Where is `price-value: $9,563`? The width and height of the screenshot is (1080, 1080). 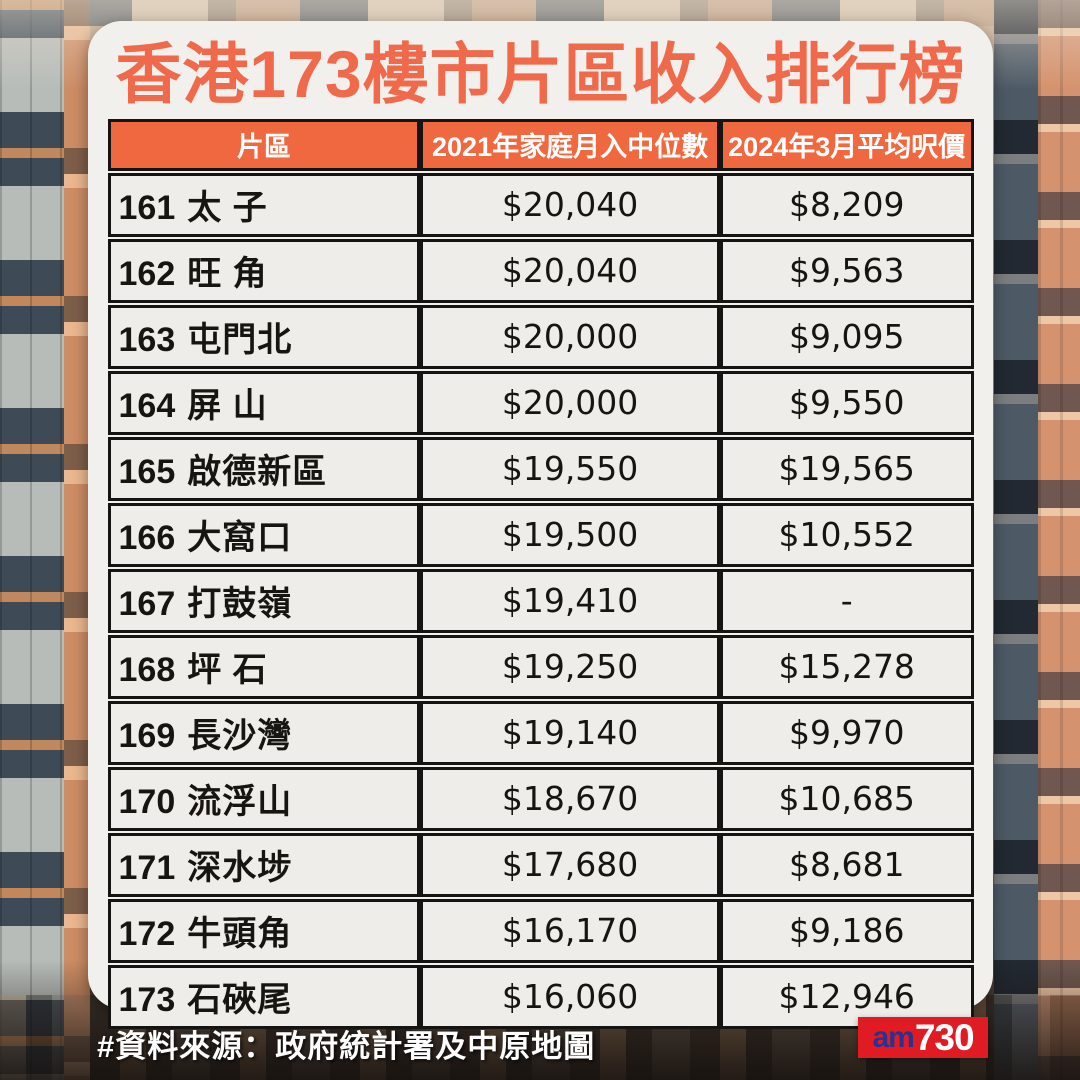 price-value: $9,563 is located at coordinates (846, 270).